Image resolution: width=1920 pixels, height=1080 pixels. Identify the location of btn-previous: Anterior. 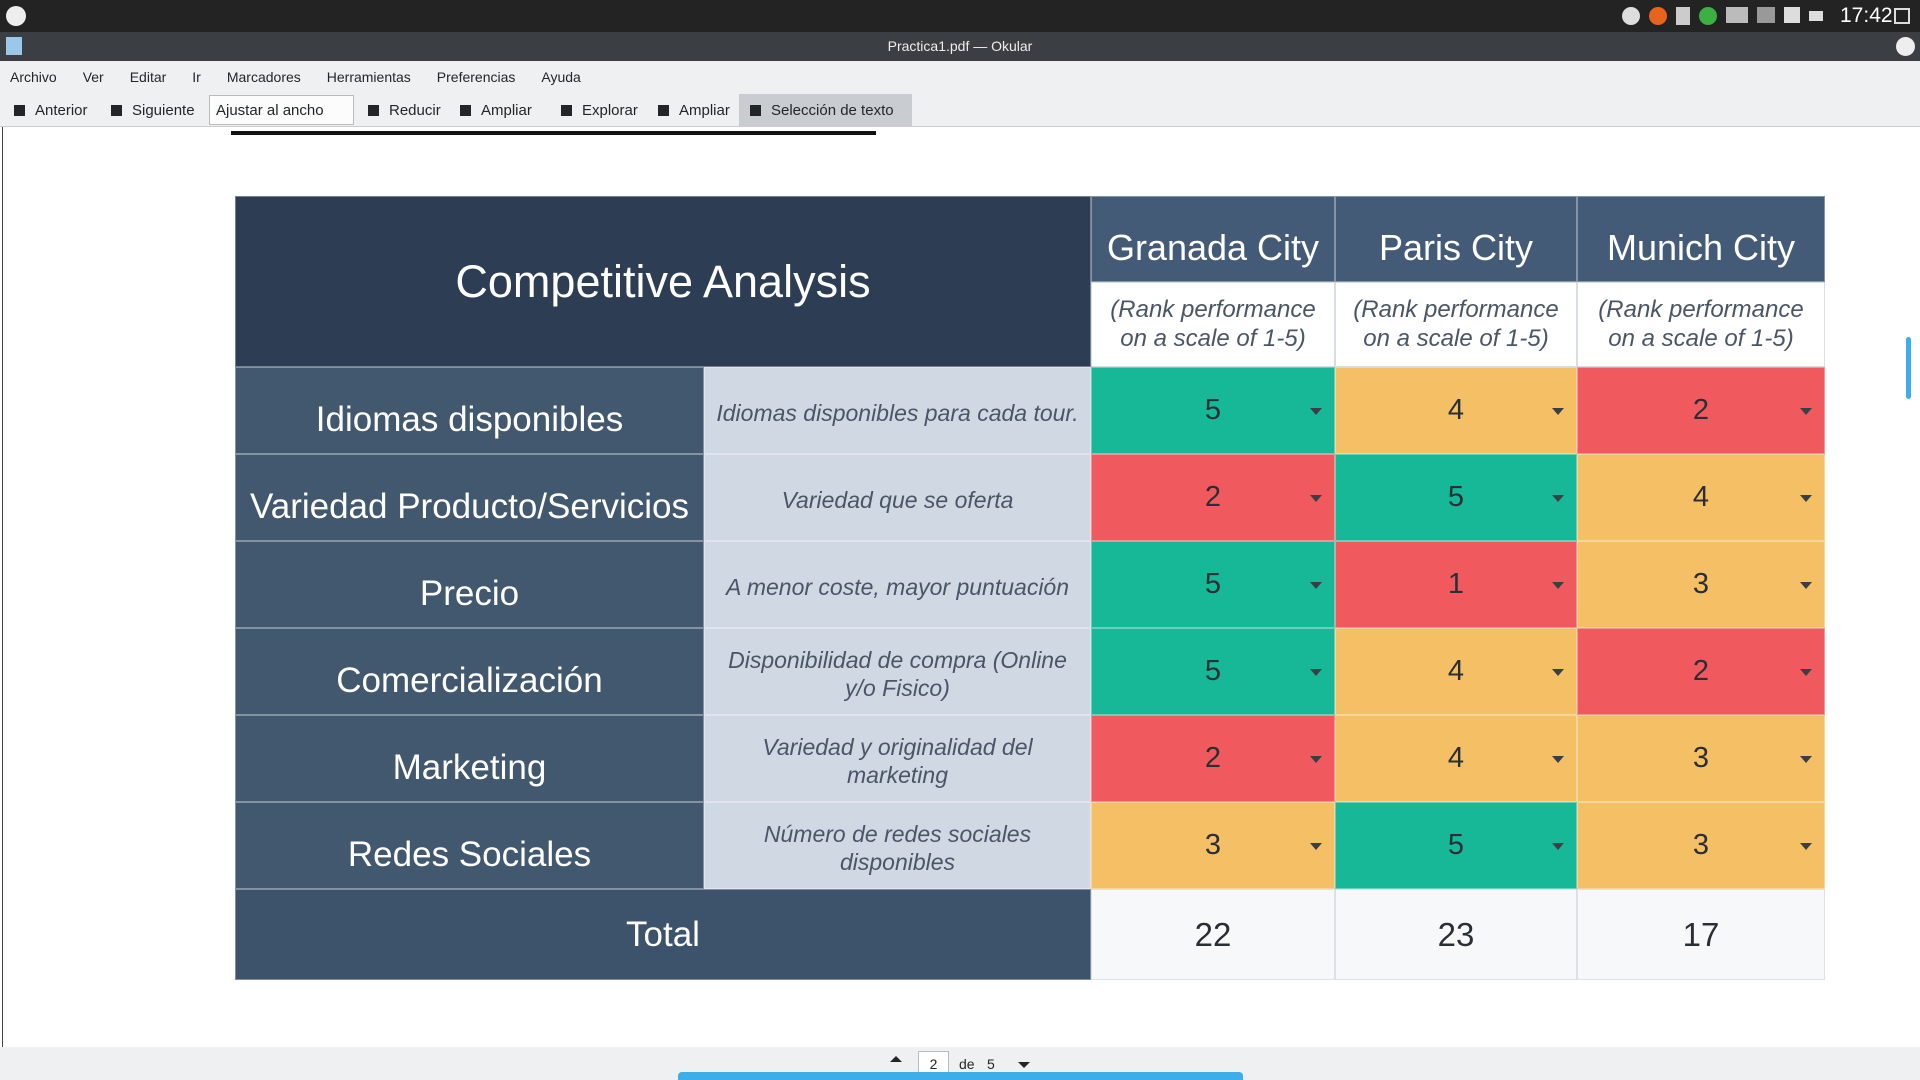
(51, 110).